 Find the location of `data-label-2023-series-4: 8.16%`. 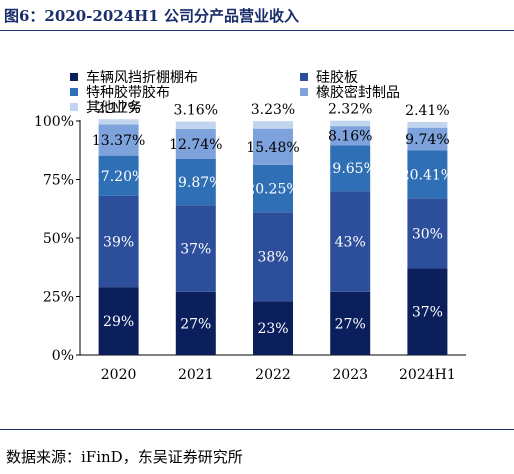

data-label-2023-series-4: 8.16% is located at coordinates (350, 137).